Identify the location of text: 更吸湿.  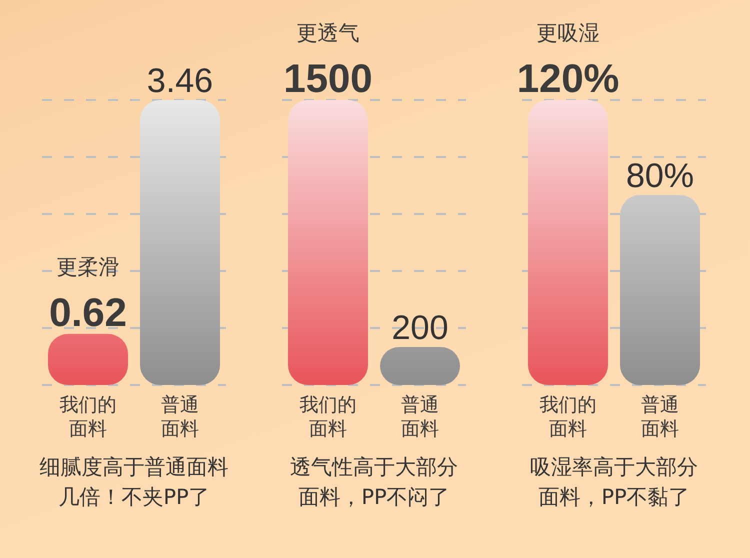
(568, 33).